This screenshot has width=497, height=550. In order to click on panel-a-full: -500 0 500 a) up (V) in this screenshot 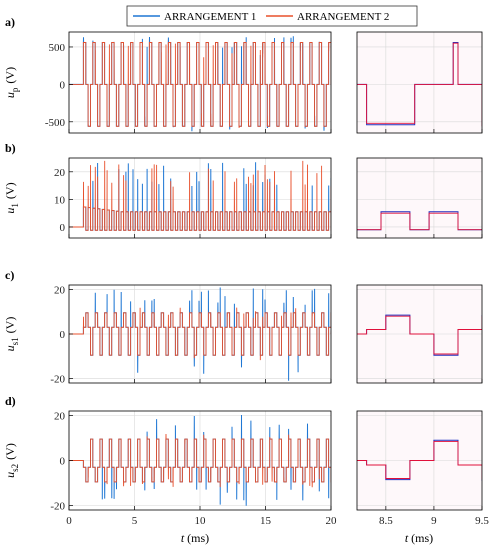, I will do `click(167, 74)`.